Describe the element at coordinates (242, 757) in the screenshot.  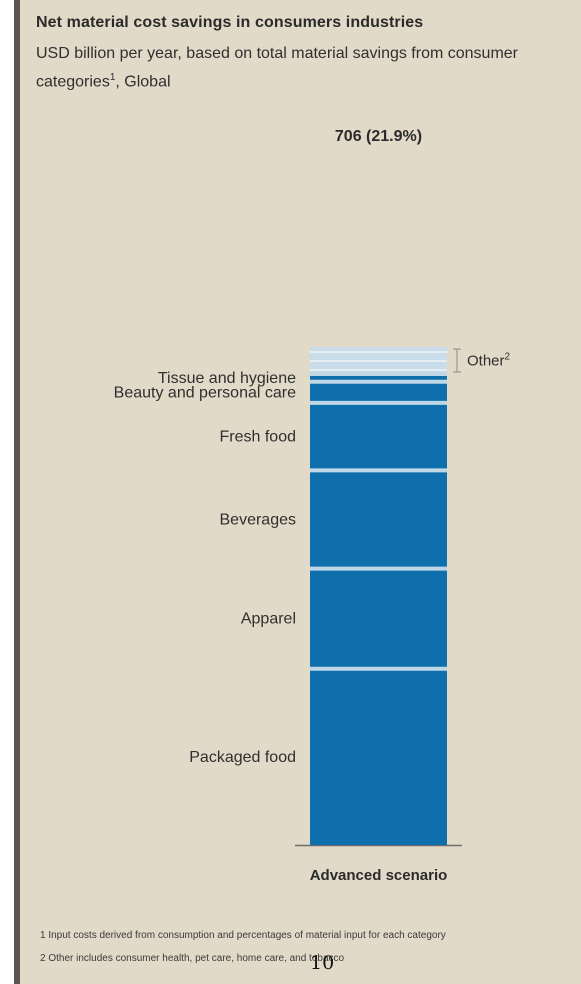
I see `segment-label-packaged-food: Packaged food` at that location.